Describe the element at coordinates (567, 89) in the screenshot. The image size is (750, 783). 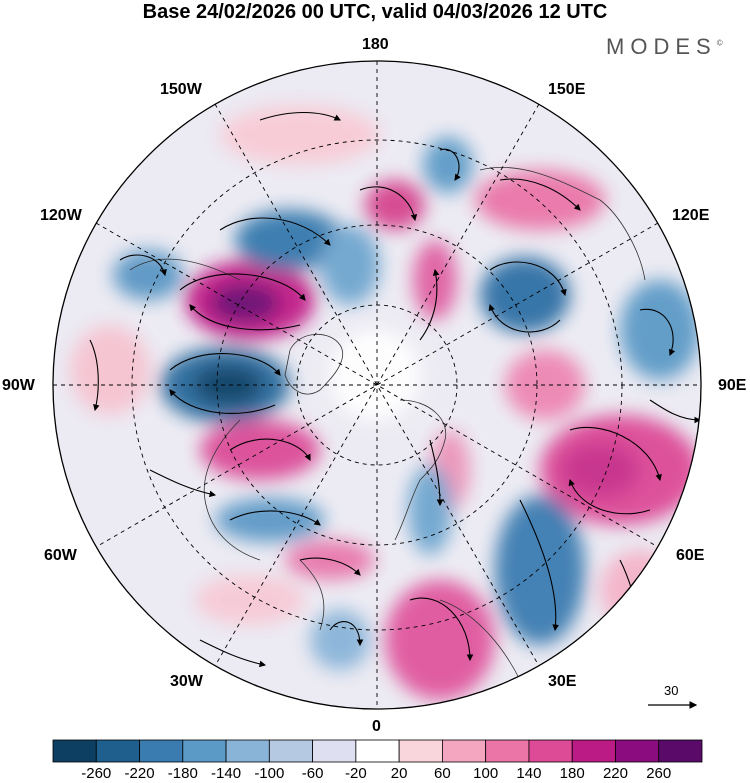
I see `lon-label-150e: 150E` at that location.